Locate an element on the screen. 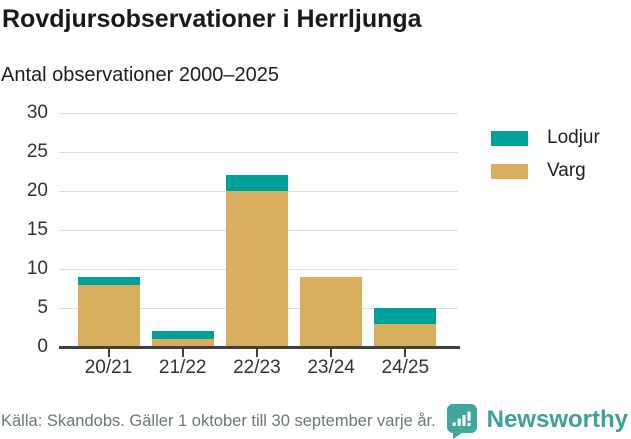  y-axis-tick-label: 0 is located at coordinates (42, 346).